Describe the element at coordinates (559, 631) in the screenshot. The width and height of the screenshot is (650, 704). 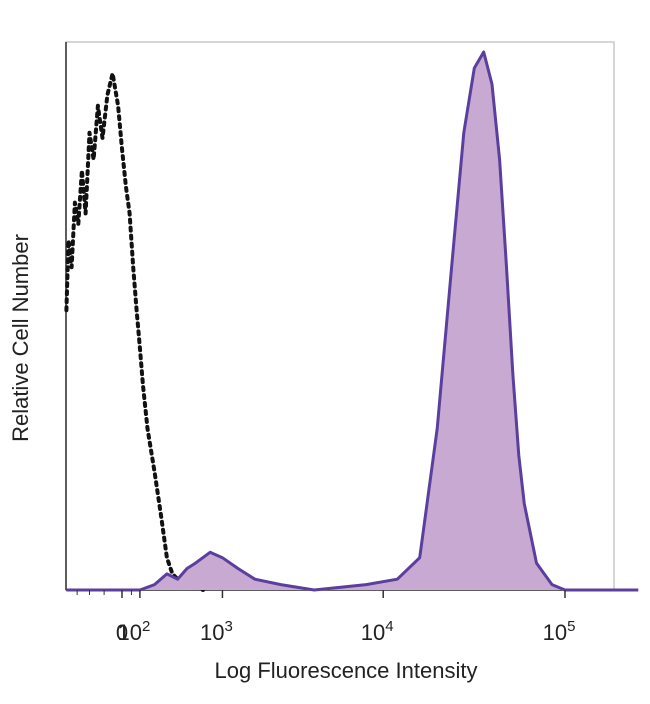
I see `x-tick-label: 10⁵` at that location.